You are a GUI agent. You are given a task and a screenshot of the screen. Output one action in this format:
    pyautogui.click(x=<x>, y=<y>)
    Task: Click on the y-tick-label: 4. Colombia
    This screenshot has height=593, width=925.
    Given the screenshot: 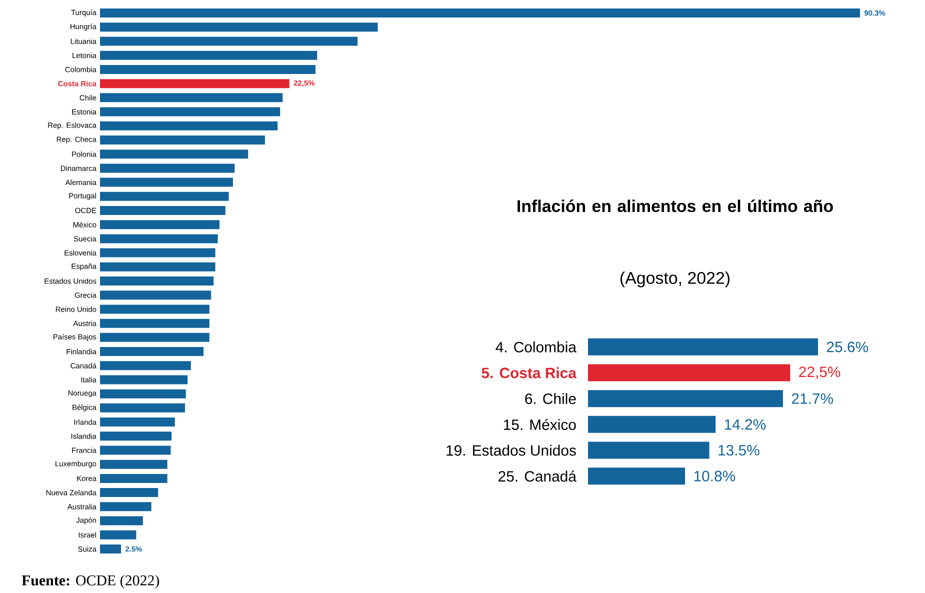 What is the action you would take?
    pyautogui.click(x=536, y=346)
    